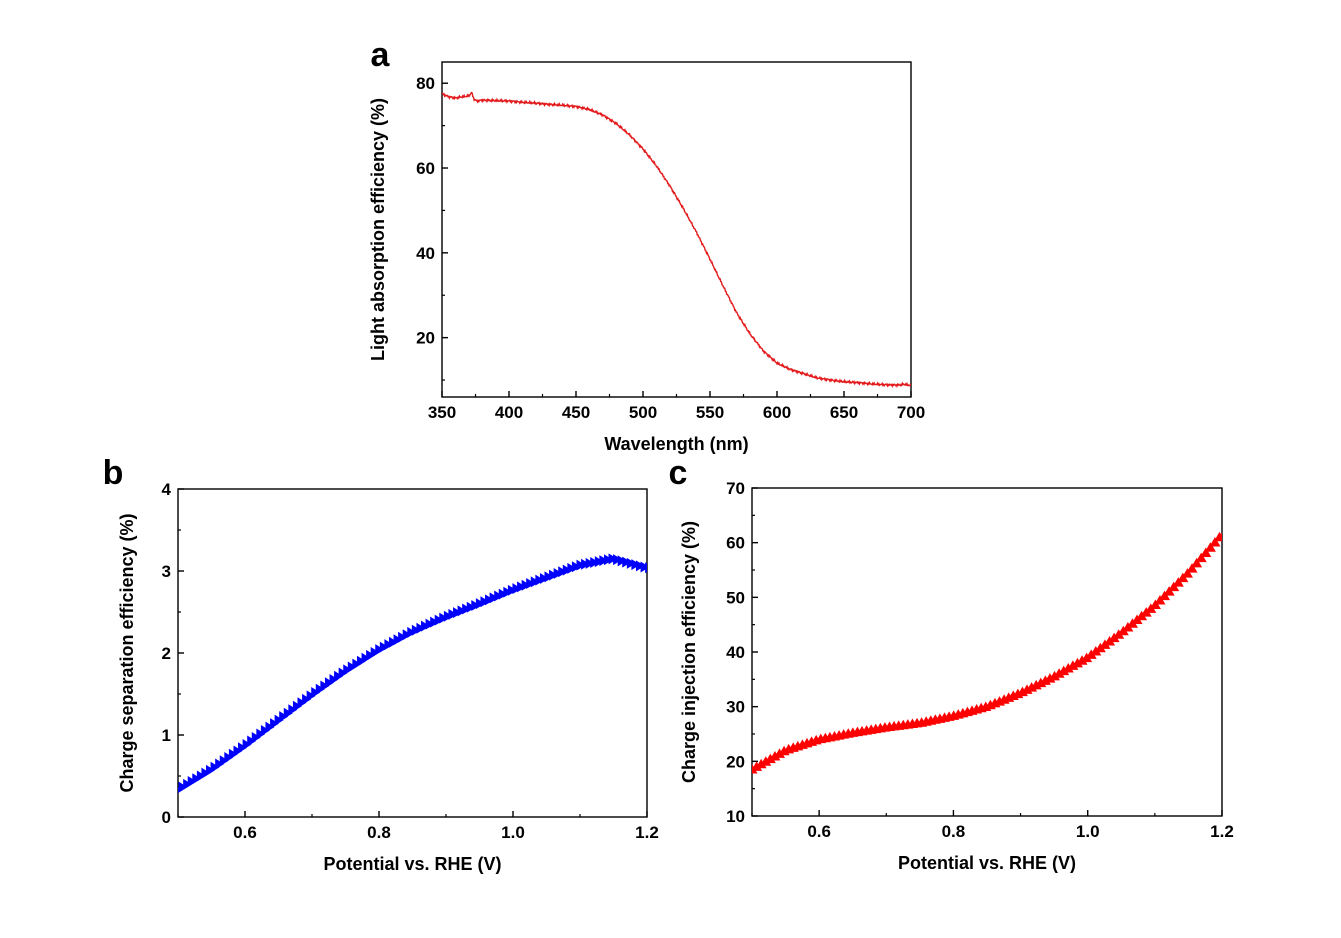  Describe the element at coordinates (844, 412) in the screenshot. I see `x-tick-label: 650` at that location.